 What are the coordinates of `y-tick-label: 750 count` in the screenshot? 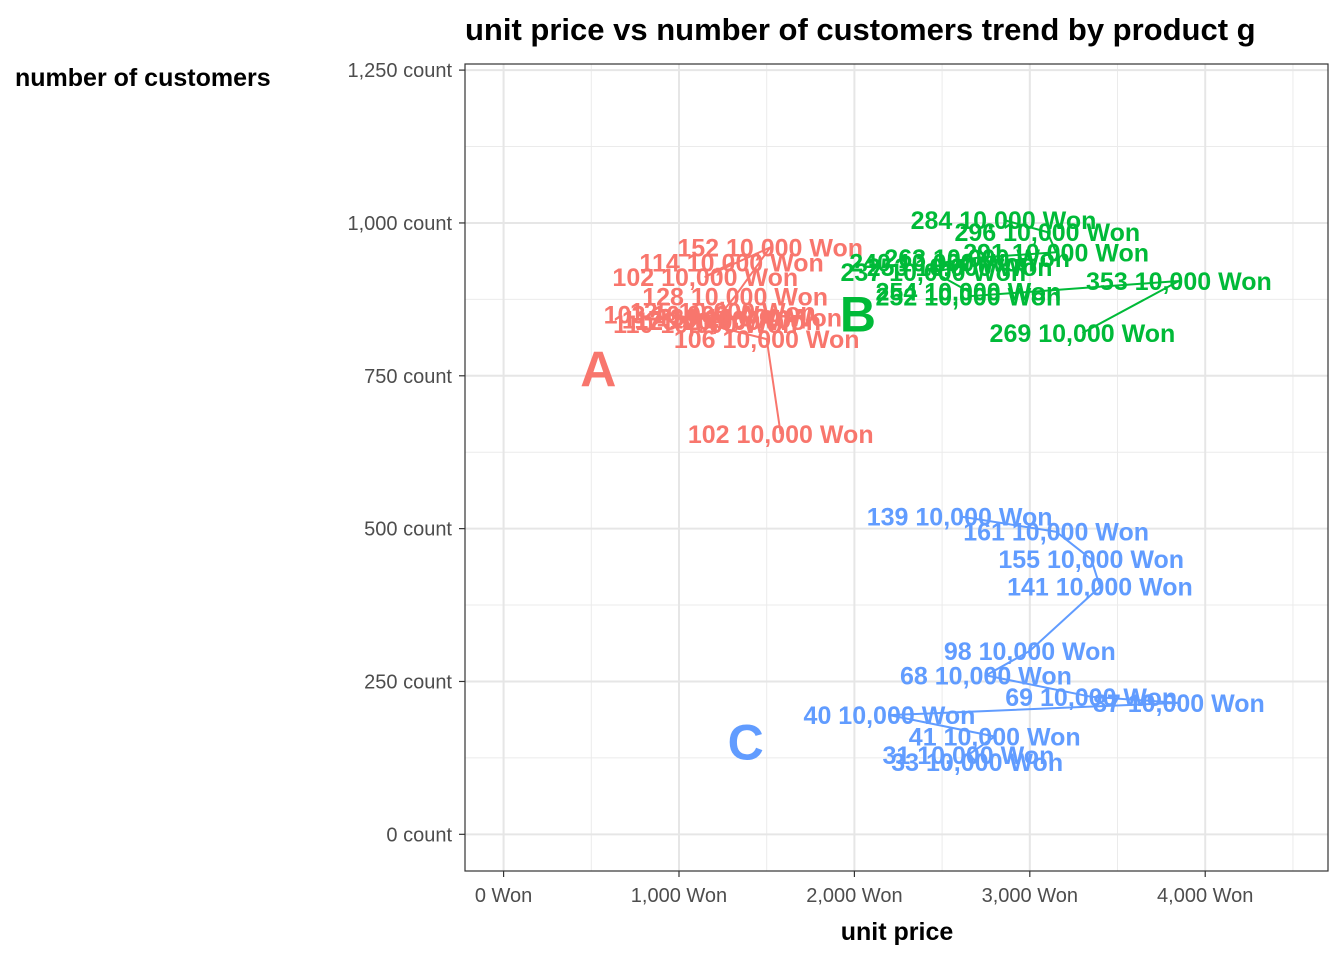 It's located at (408, 377).